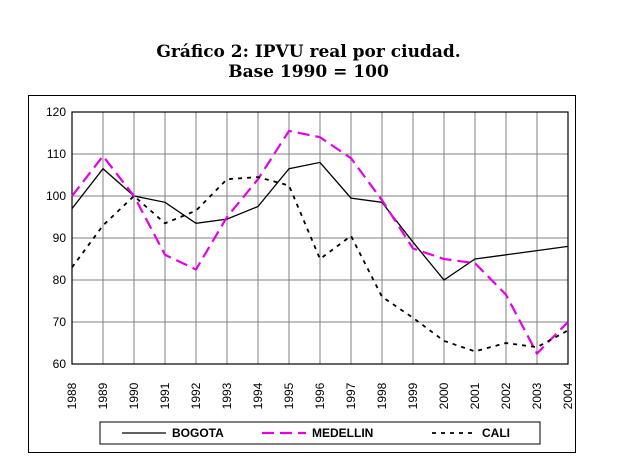  I want to click on chart-title: Gráfico 2: IPVU real por ciudad., so click(308, 52).